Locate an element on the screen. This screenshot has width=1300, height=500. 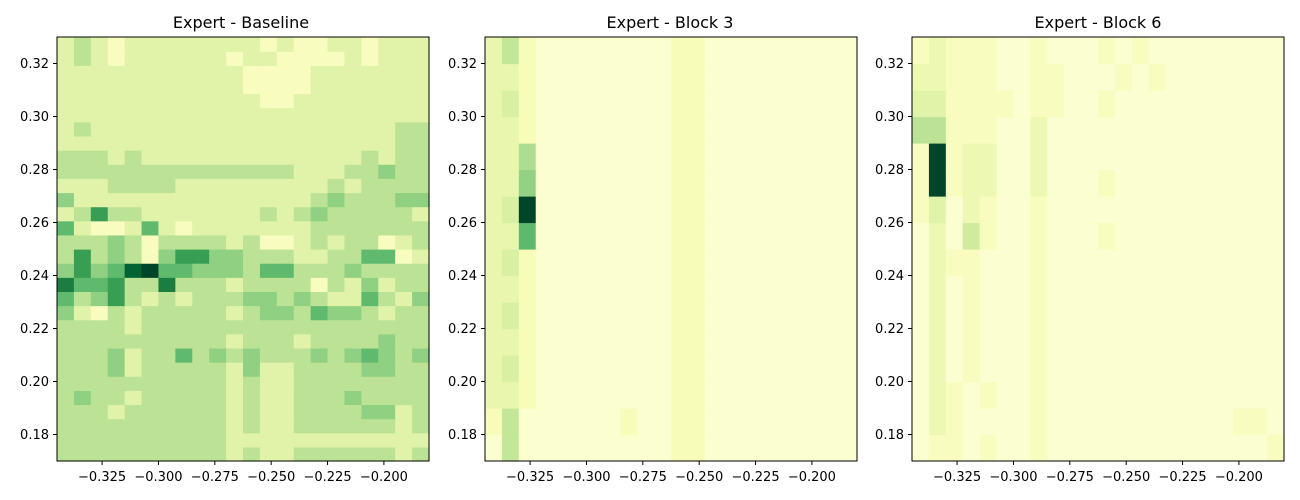
x-tick-label: −0.325 is located at coordinates (530, 477).